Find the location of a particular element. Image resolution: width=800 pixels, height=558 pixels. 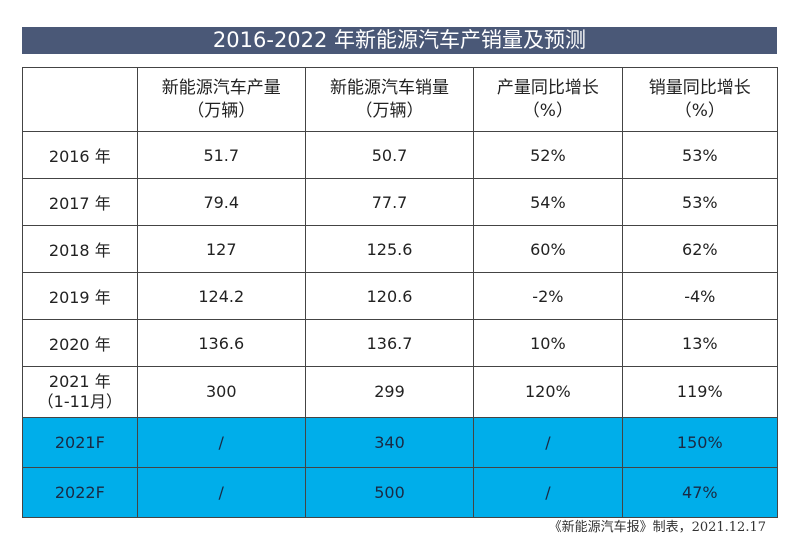

production-value: 79.4 is located at coordinates (221, 202).